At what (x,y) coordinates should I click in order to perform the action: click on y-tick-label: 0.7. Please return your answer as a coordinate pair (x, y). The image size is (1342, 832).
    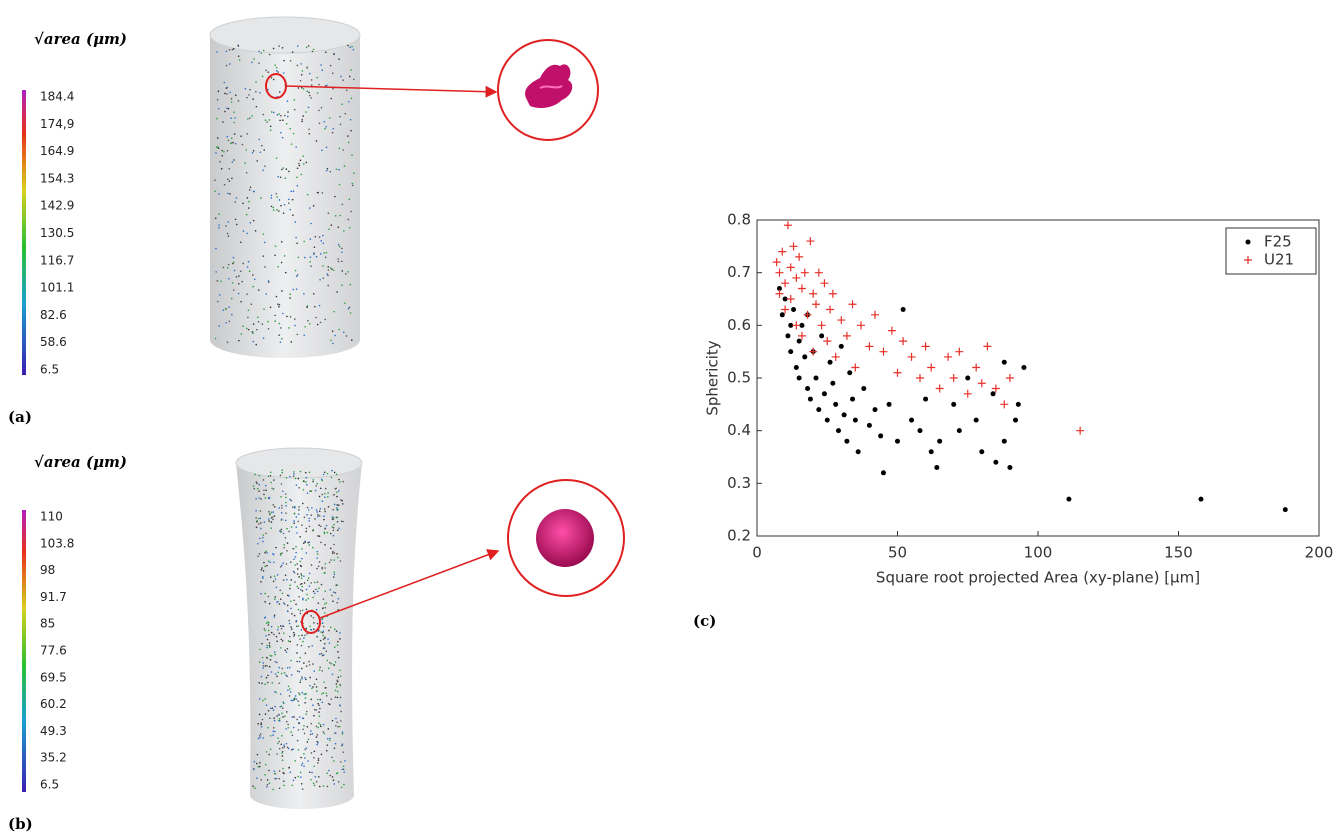
    Looking at the image, I should click on (739, 272).